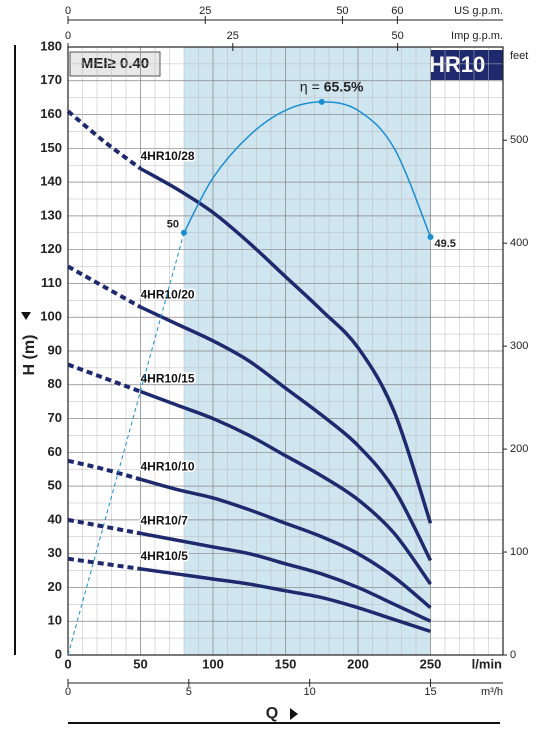 This screenshot has height=731, width=552. I want to click on x-tick-label: 250, so click(431, 663).